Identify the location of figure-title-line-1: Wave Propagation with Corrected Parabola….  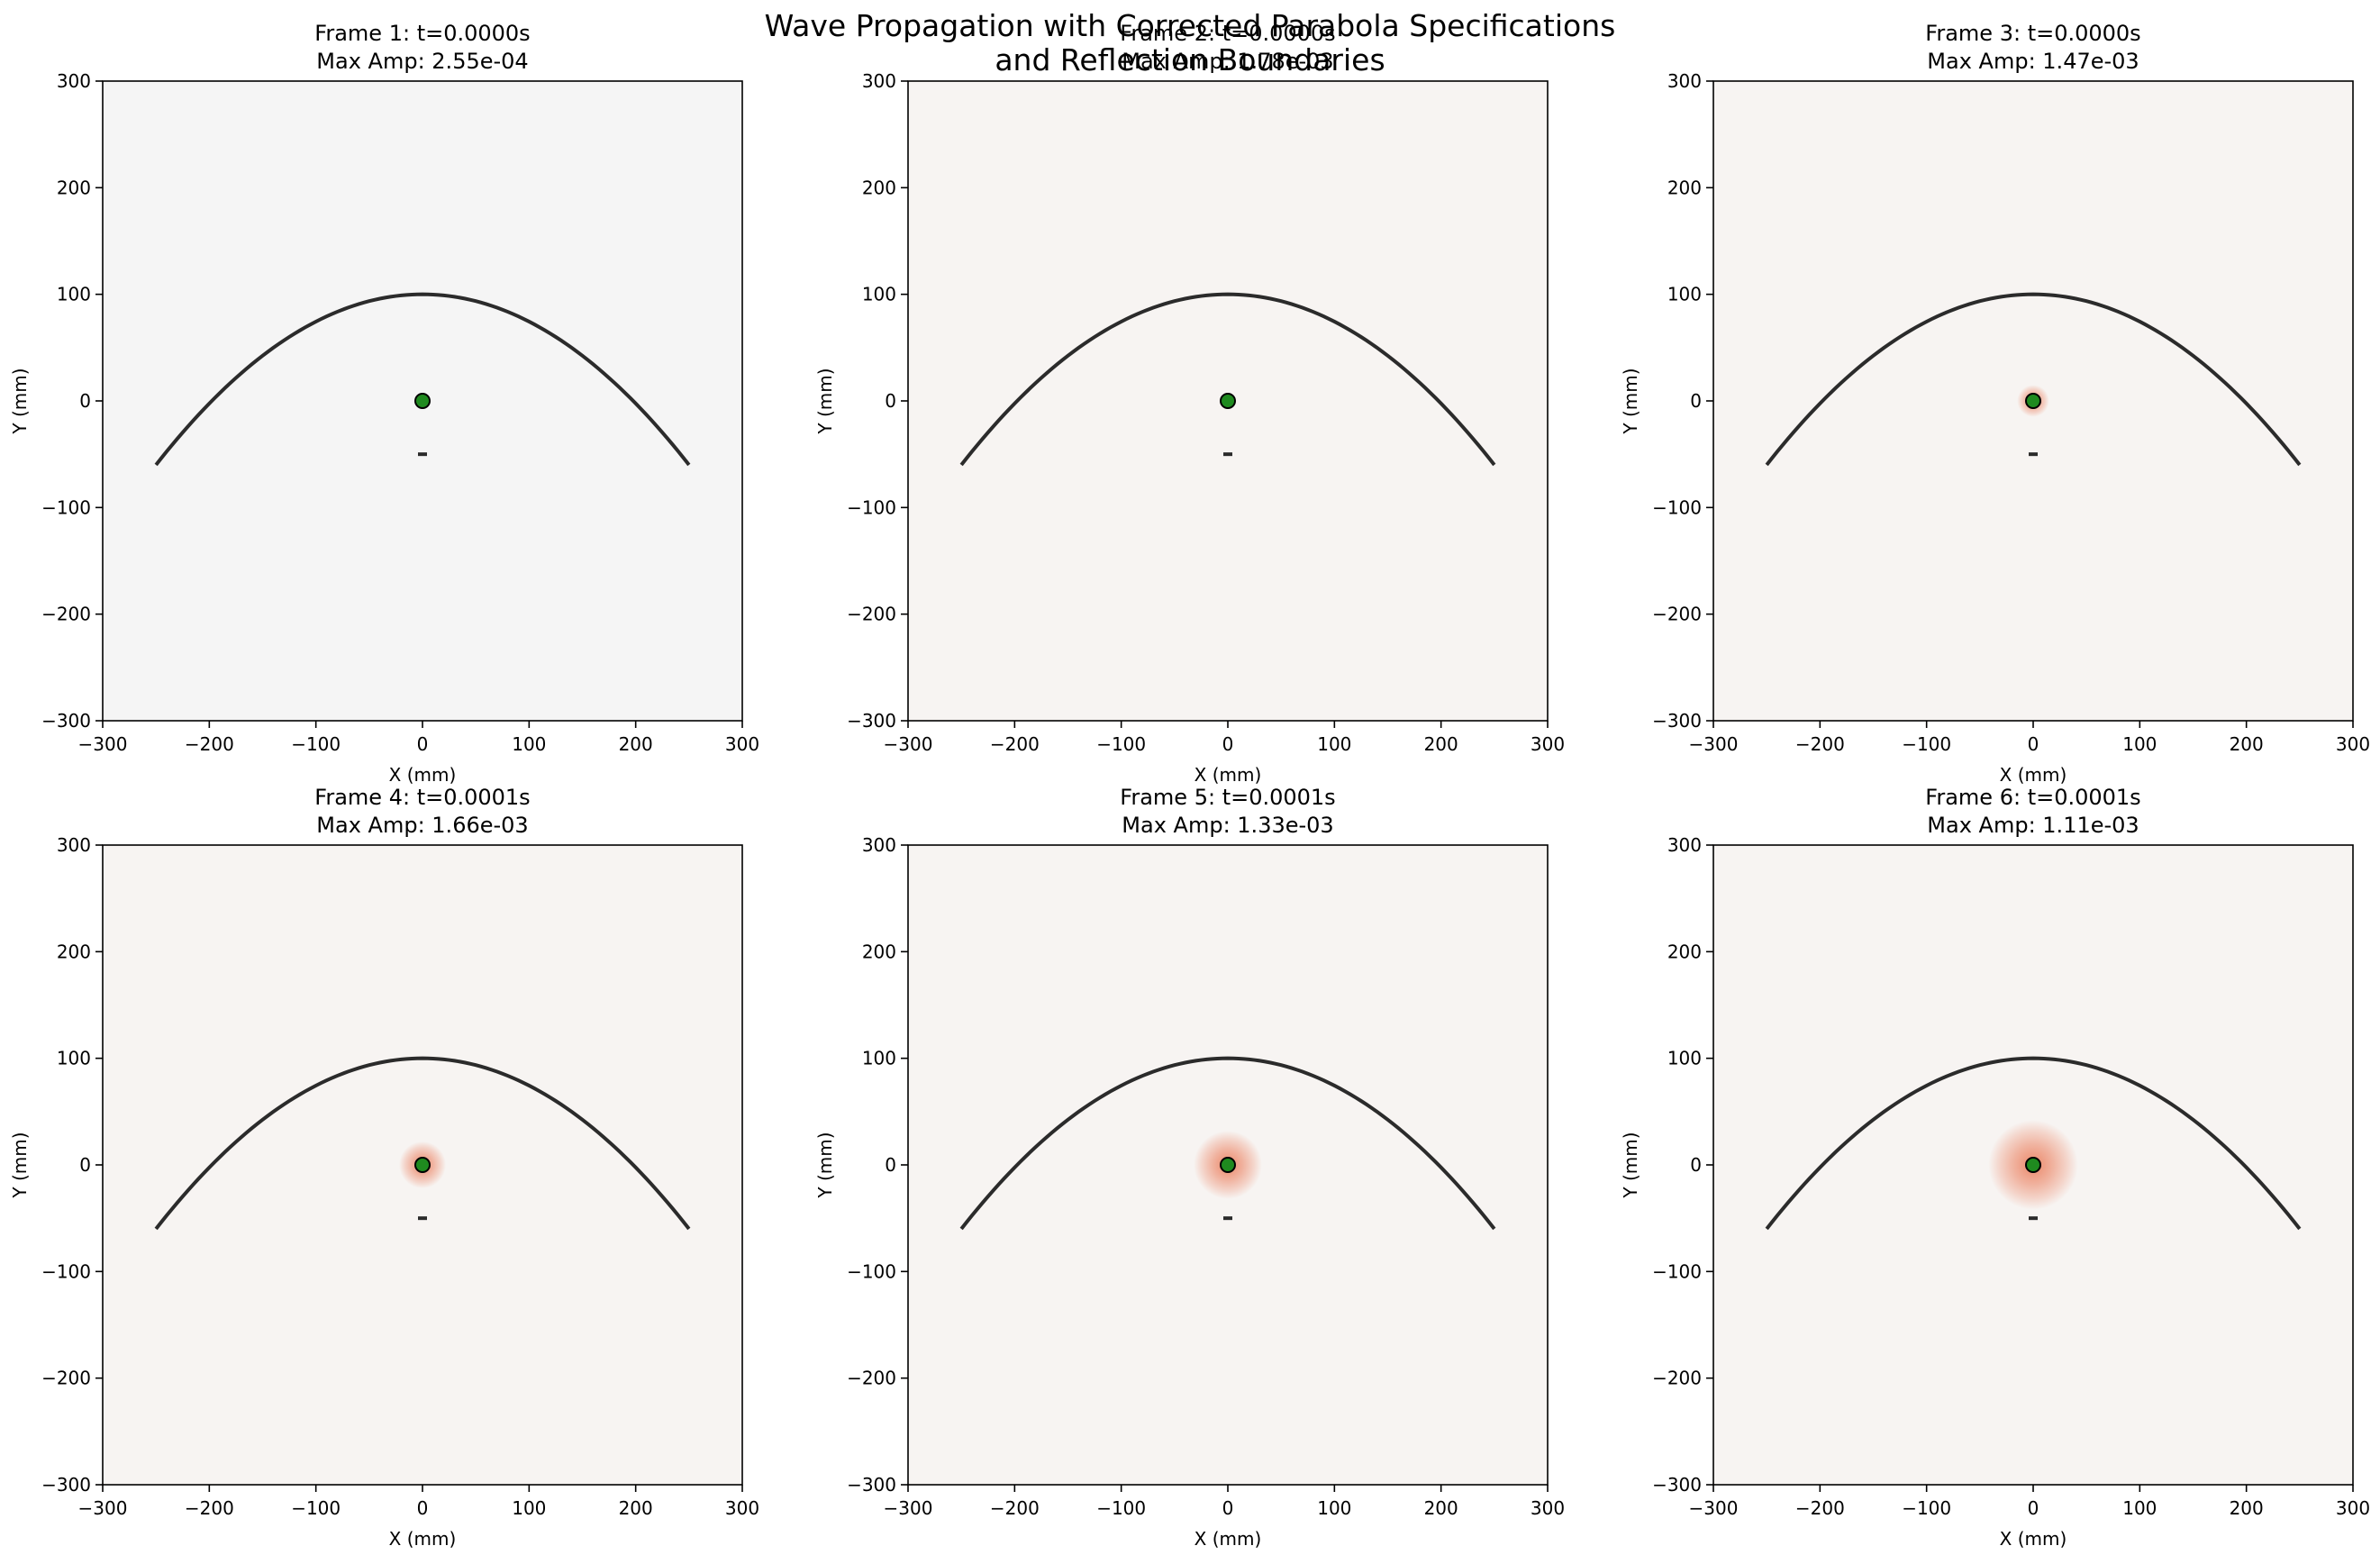
(1190, 25).